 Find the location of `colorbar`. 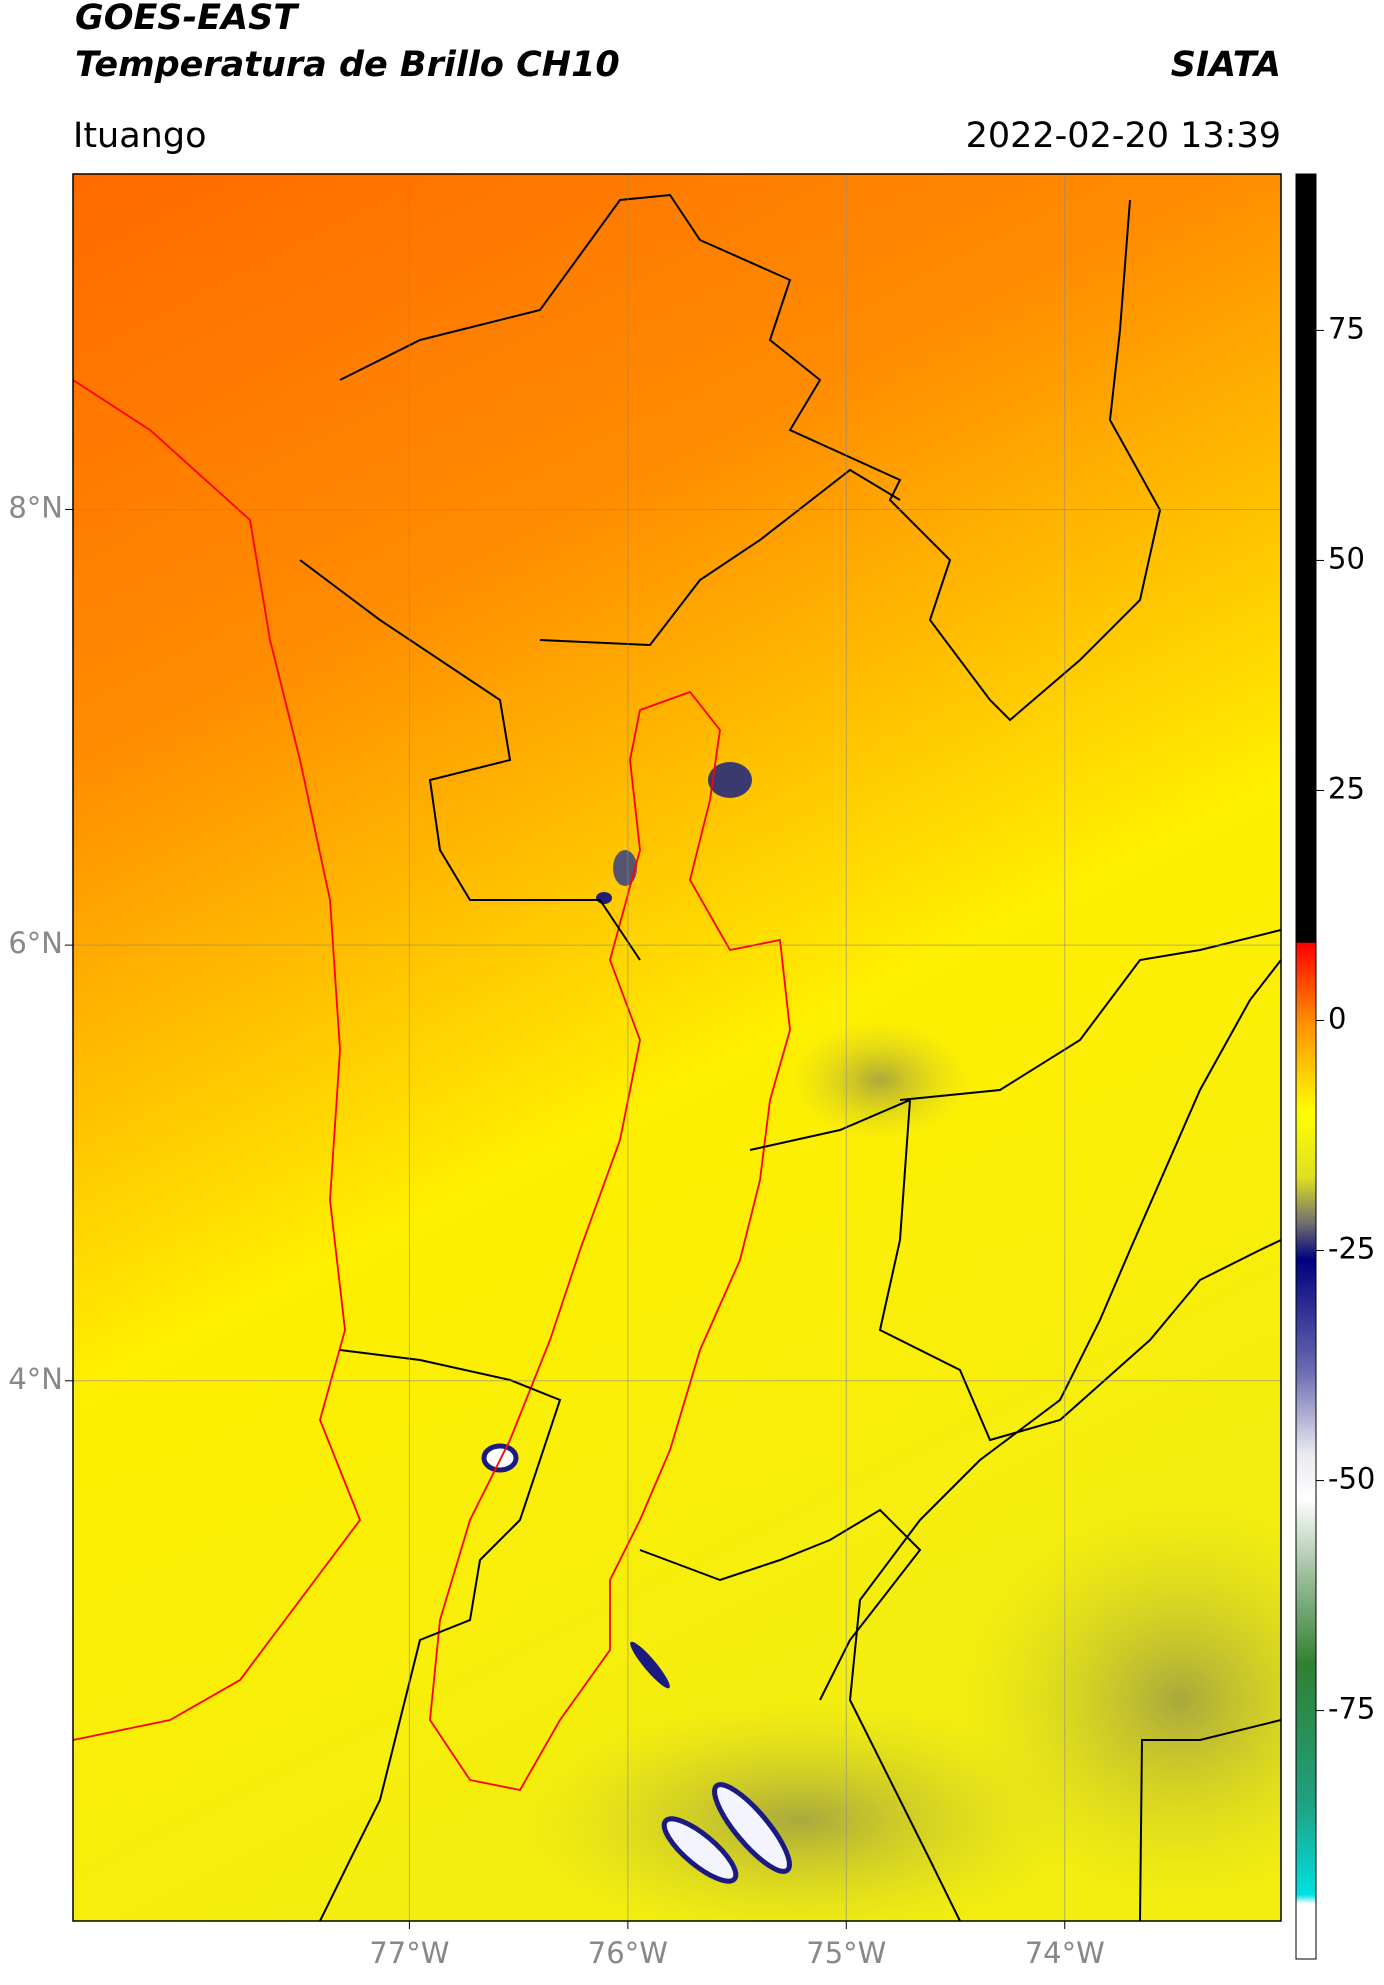

colorbar is located at coordinates (1306, 1066).